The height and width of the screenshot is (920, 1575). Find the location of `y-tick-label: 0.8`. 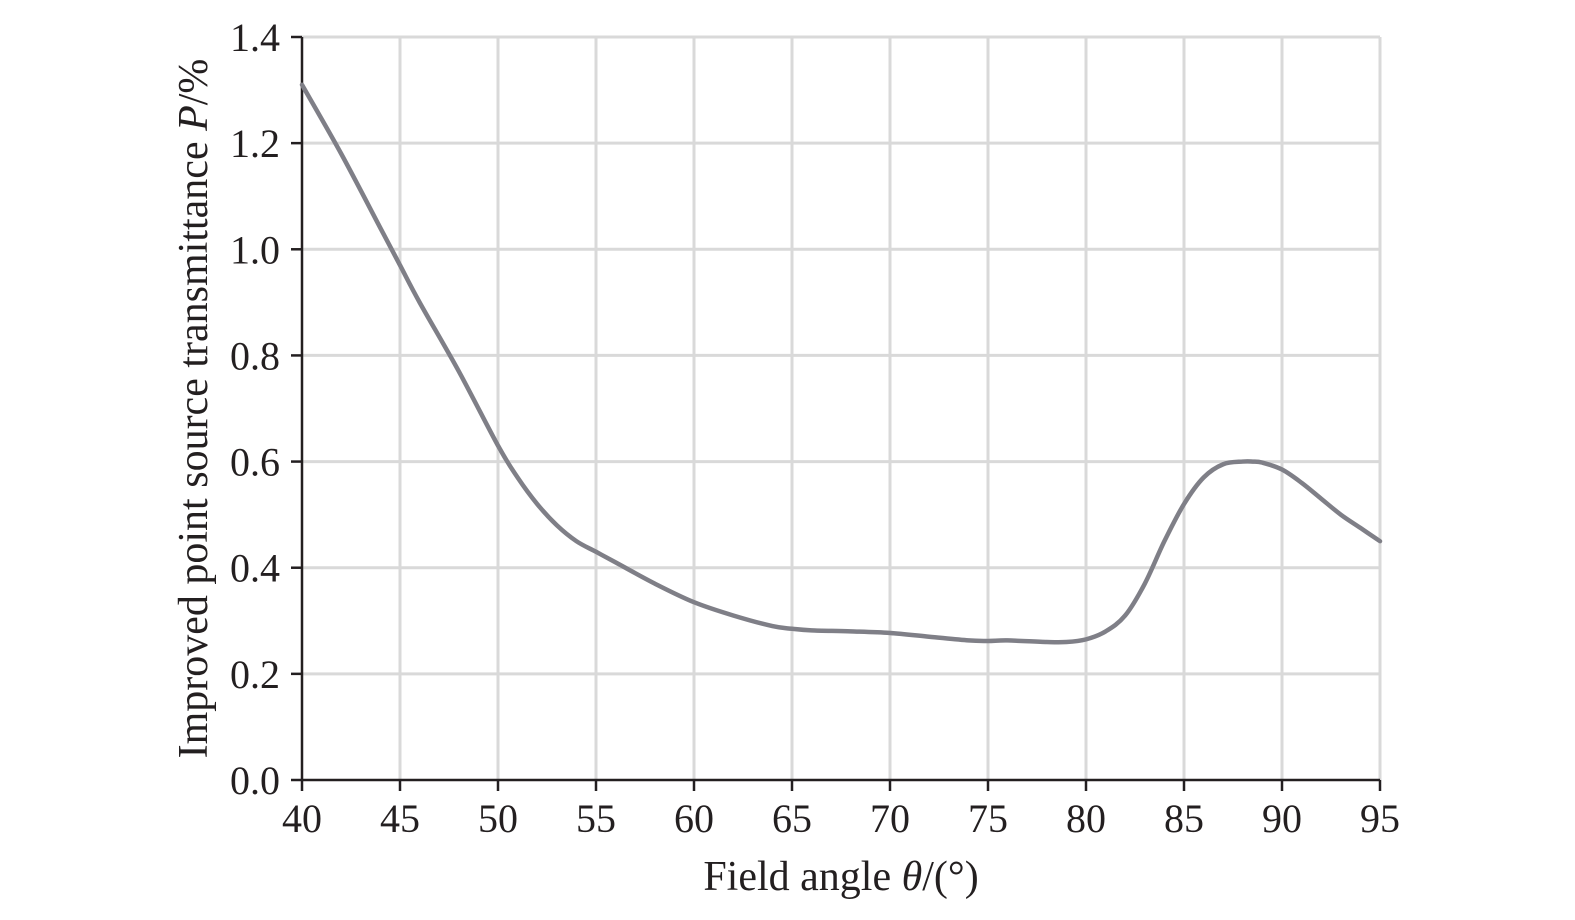

y-tick-label: 0.8 is located at coordinates (255, 355).